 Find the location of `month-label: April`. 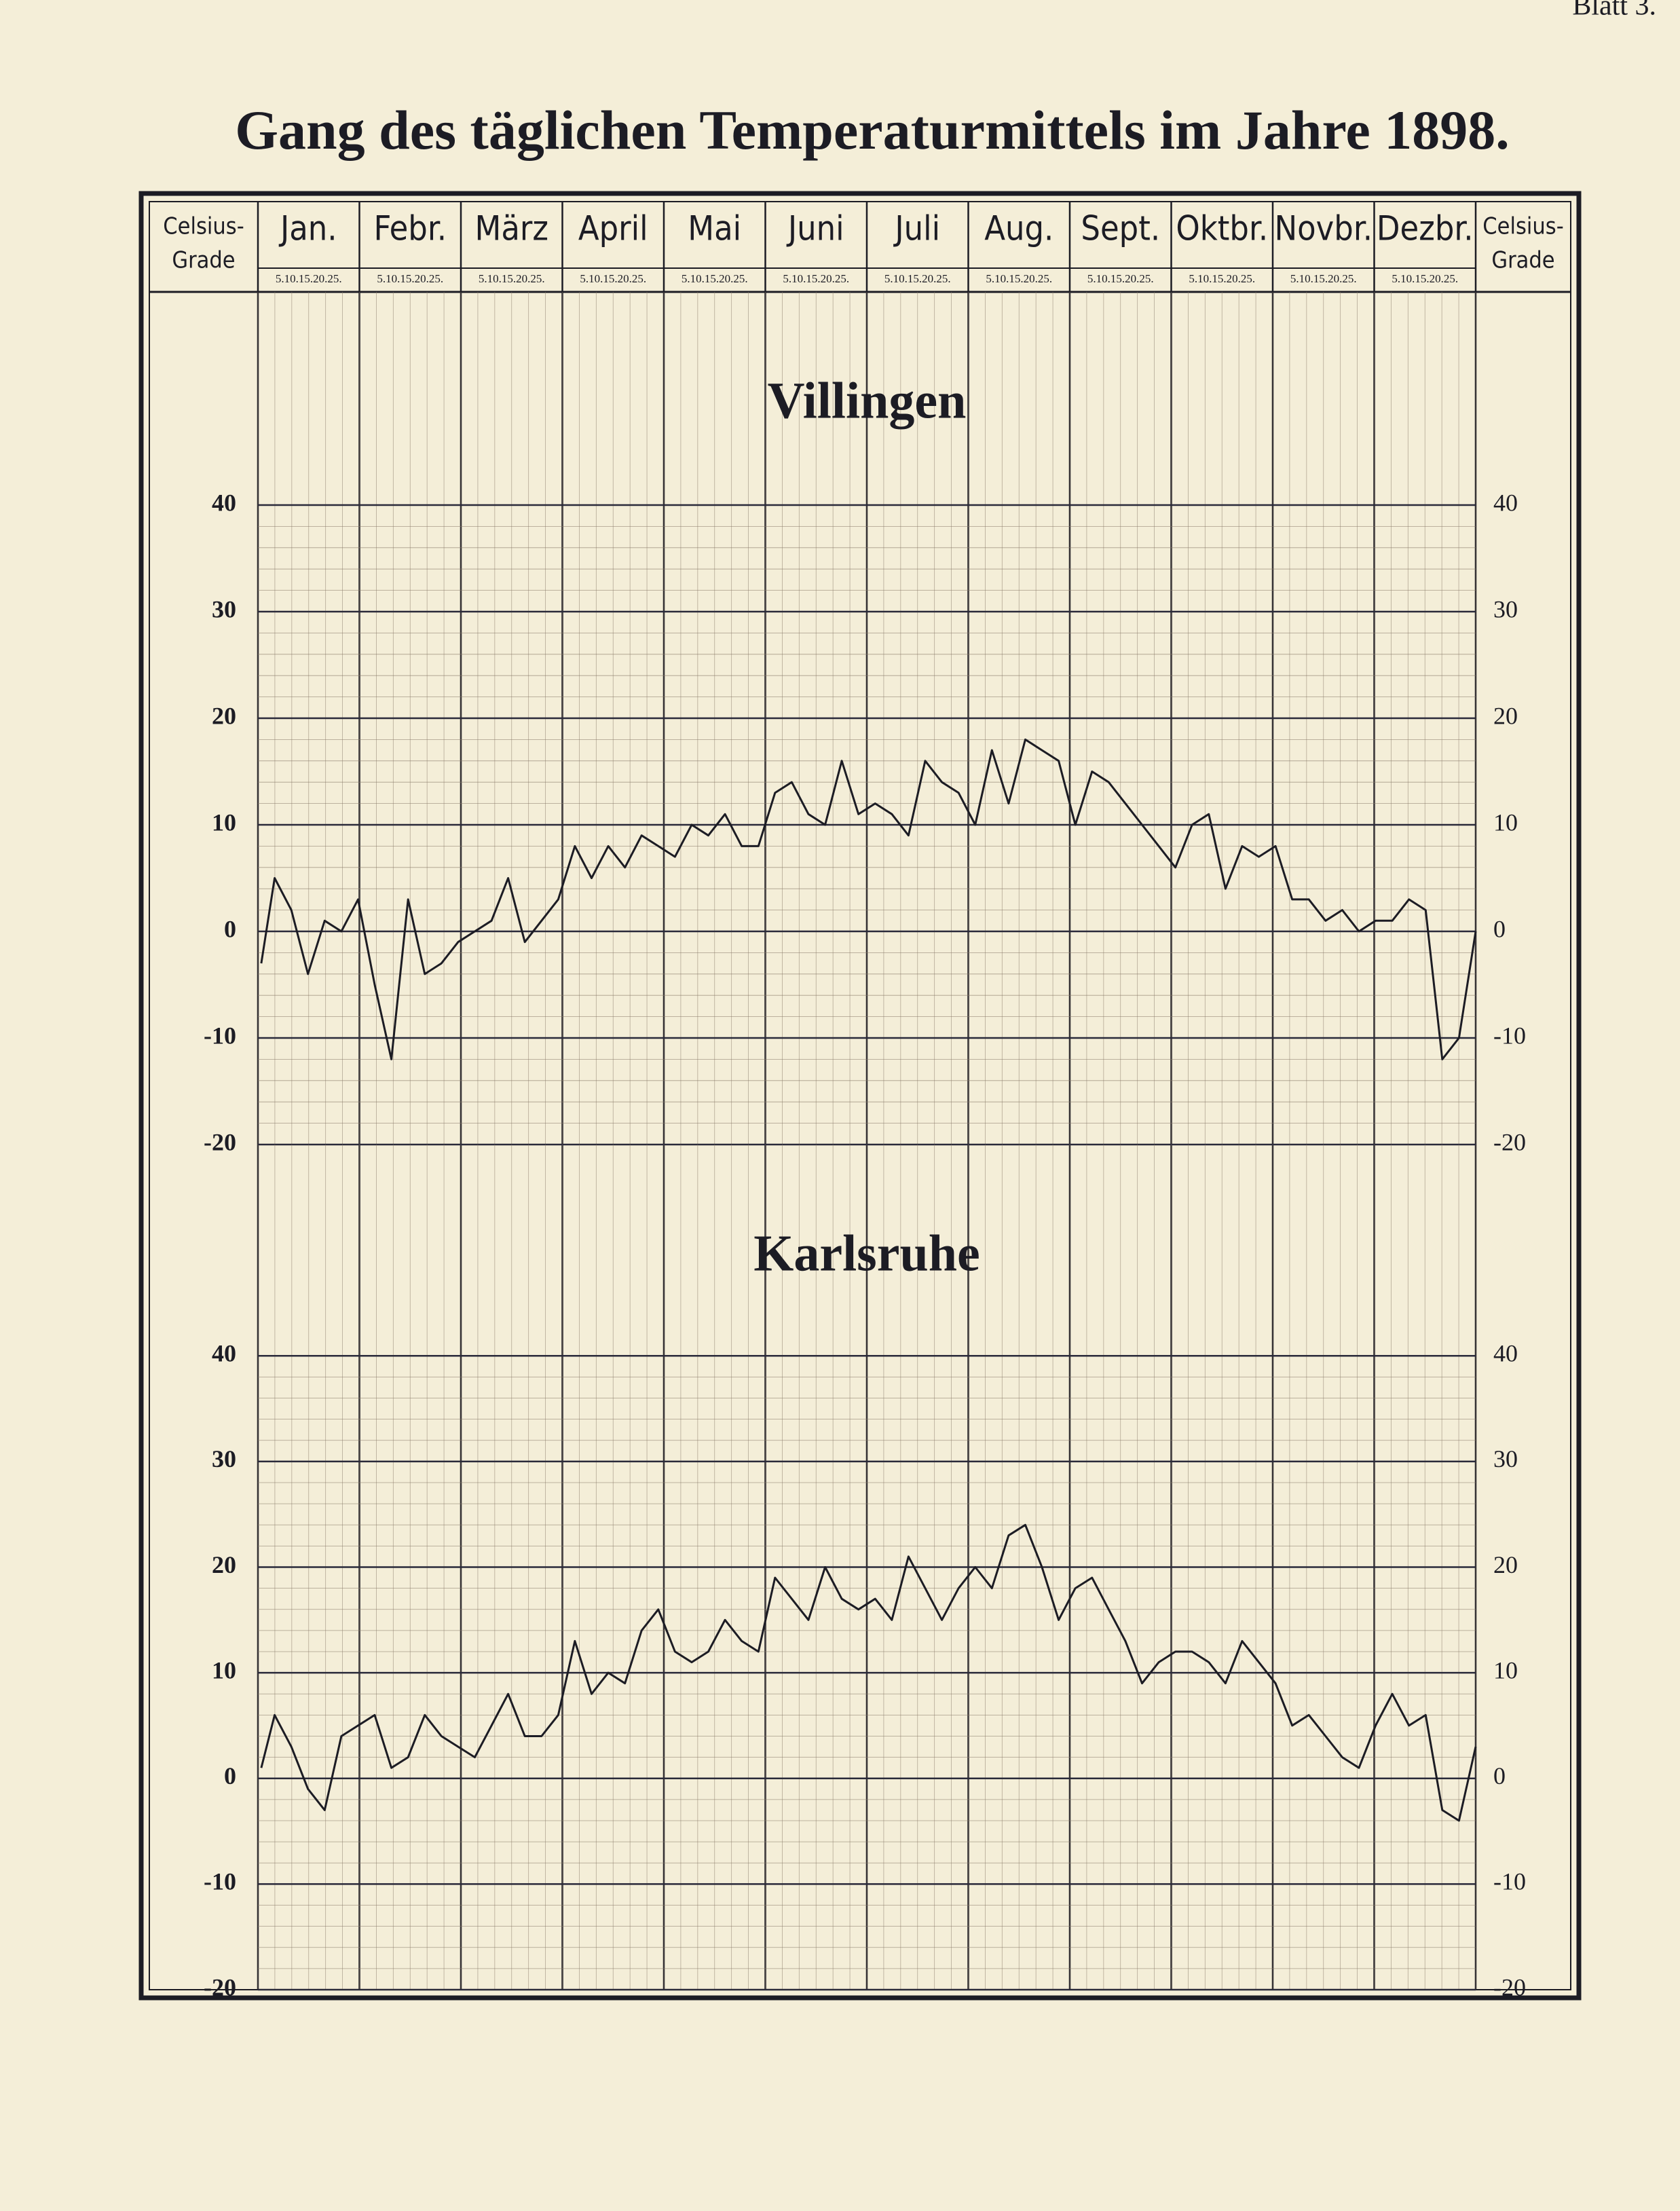

month-label: April is located at coordinates (613, 228).